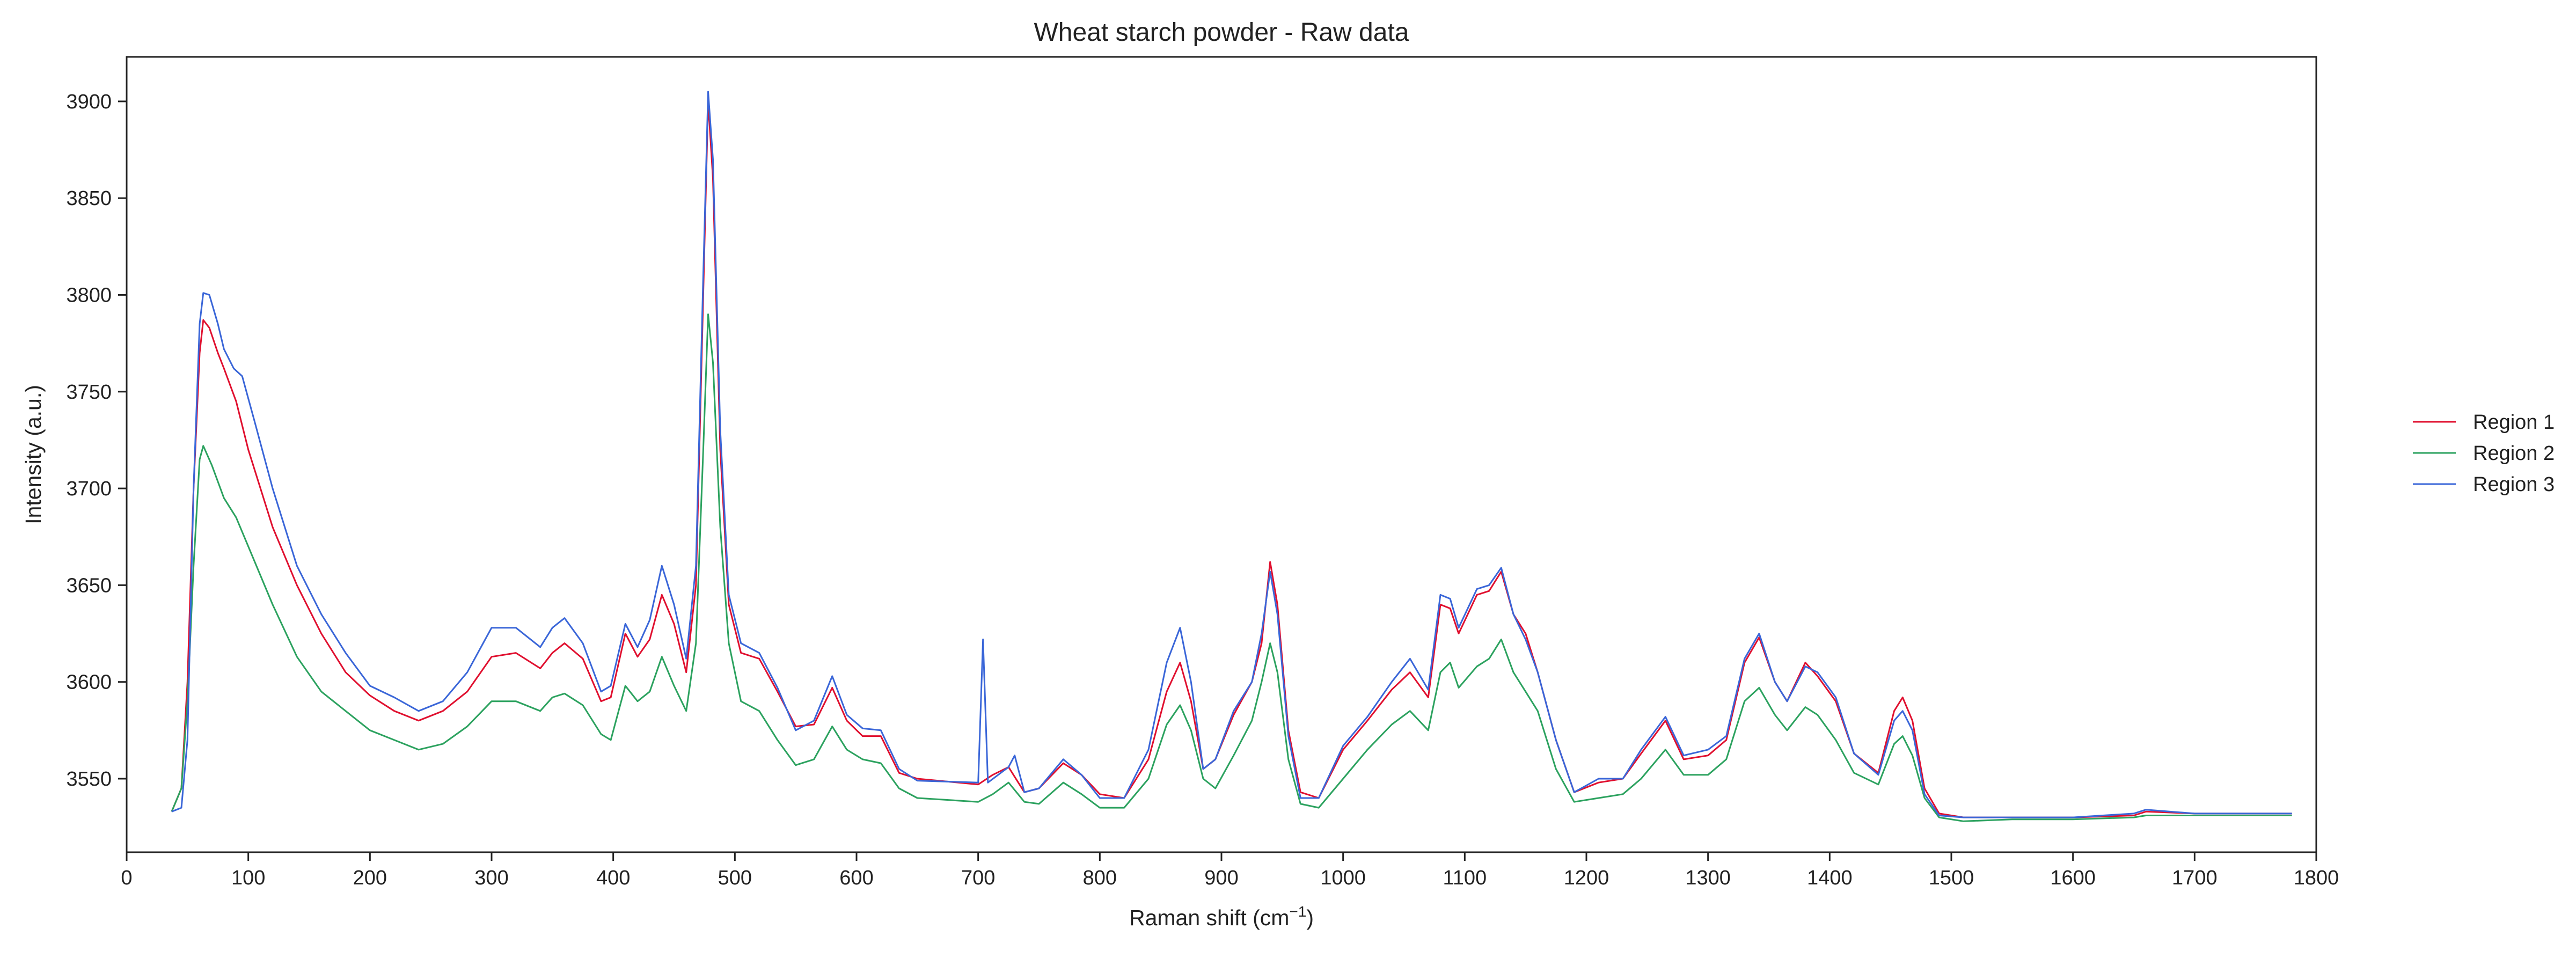 The image size is (2576, 966). What do you see at coordinates (1310, 917) in the screenshot?
I see `x-axis-title-close: )` at bounding box center [1310, 917].